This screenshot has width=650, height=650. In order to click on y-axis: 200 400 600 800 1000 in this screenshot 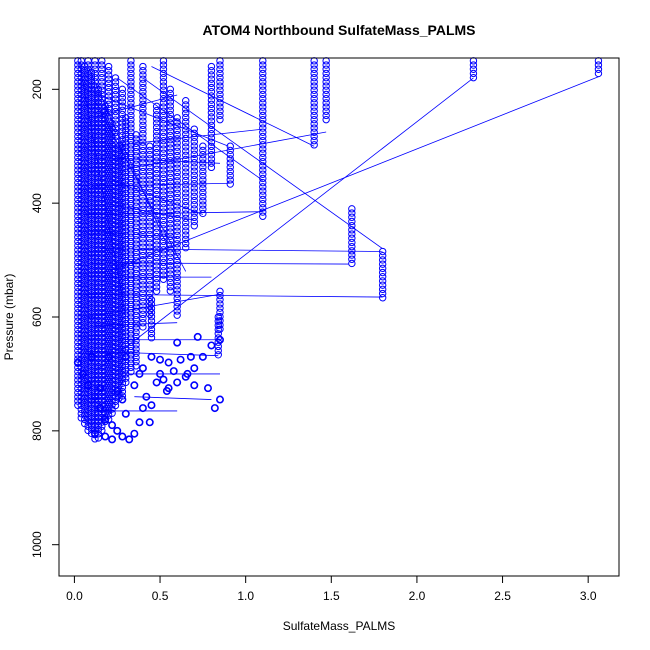, I will do `click(45, 318)`.